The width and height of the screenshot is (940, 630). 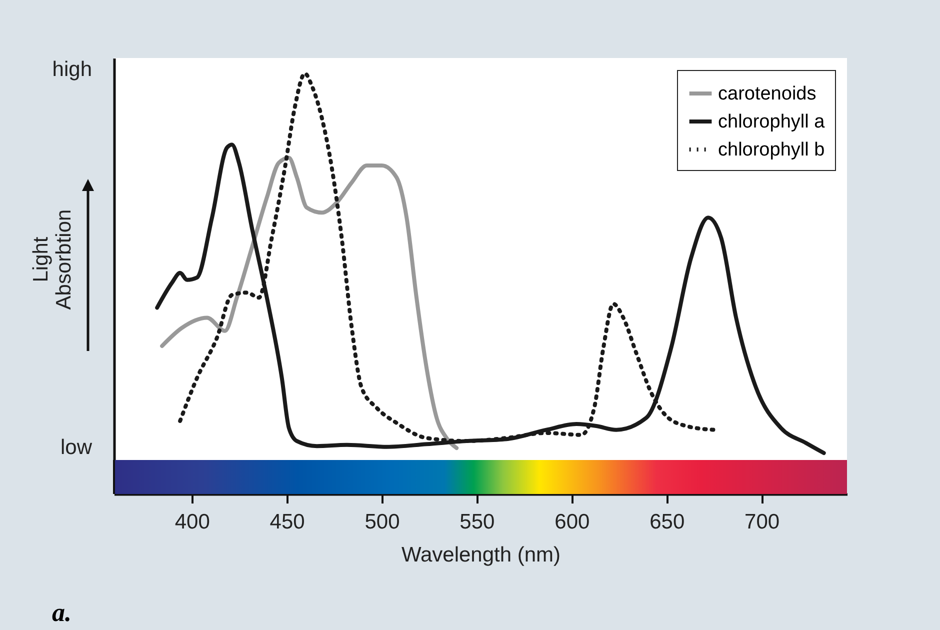 I want to click on x-tick-label: 500, so click(x=382, y=522).